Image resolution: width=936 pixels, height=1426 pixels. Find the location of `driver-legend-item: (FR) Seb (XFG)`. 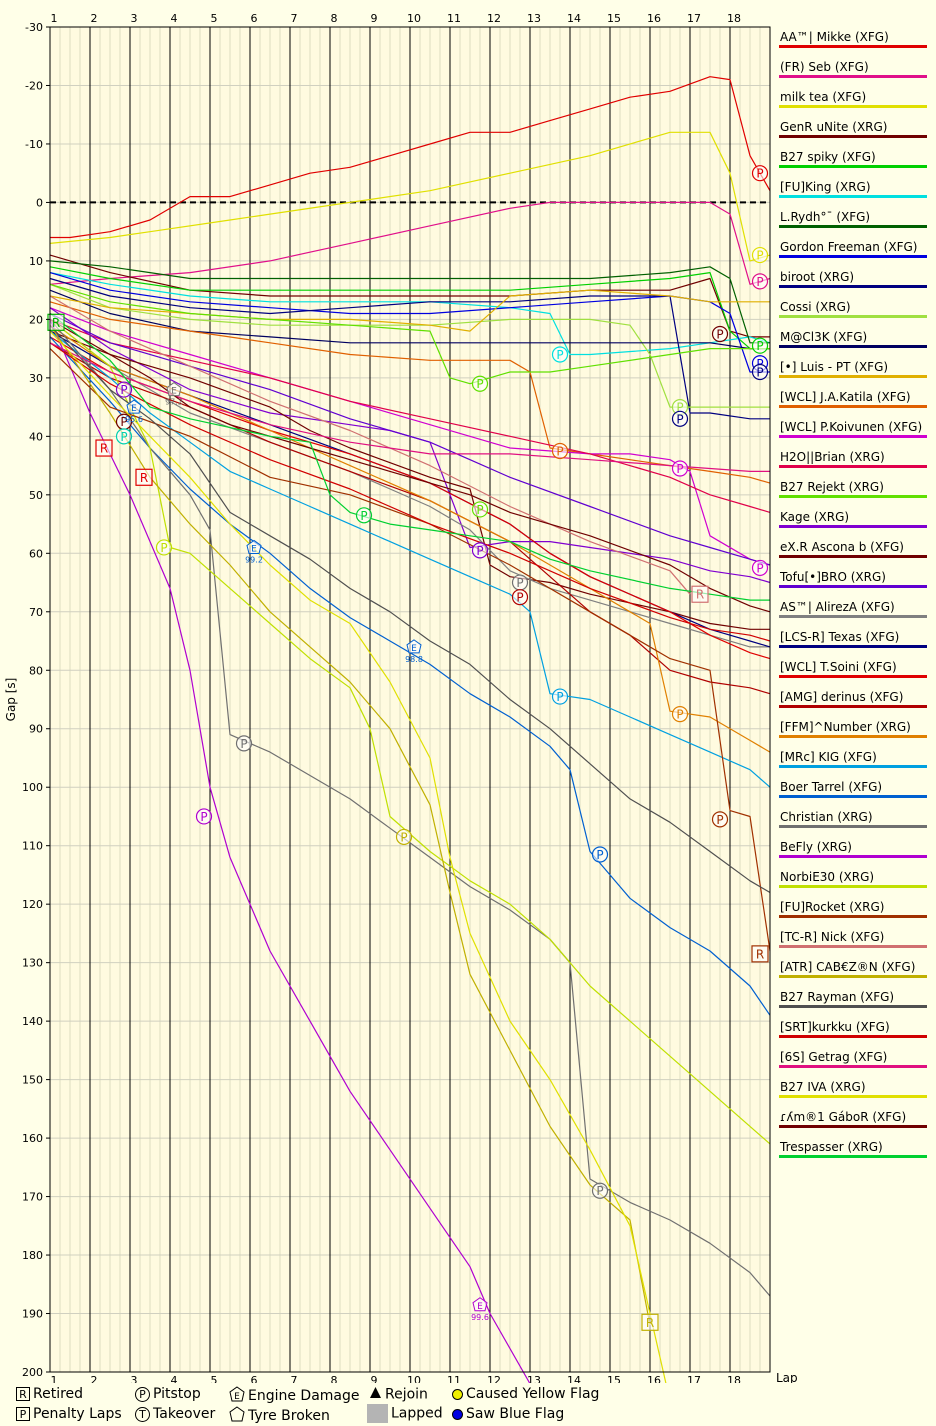

driver-legend-item: (FR) Seb (XFG) is located at coordinates (853, 73).